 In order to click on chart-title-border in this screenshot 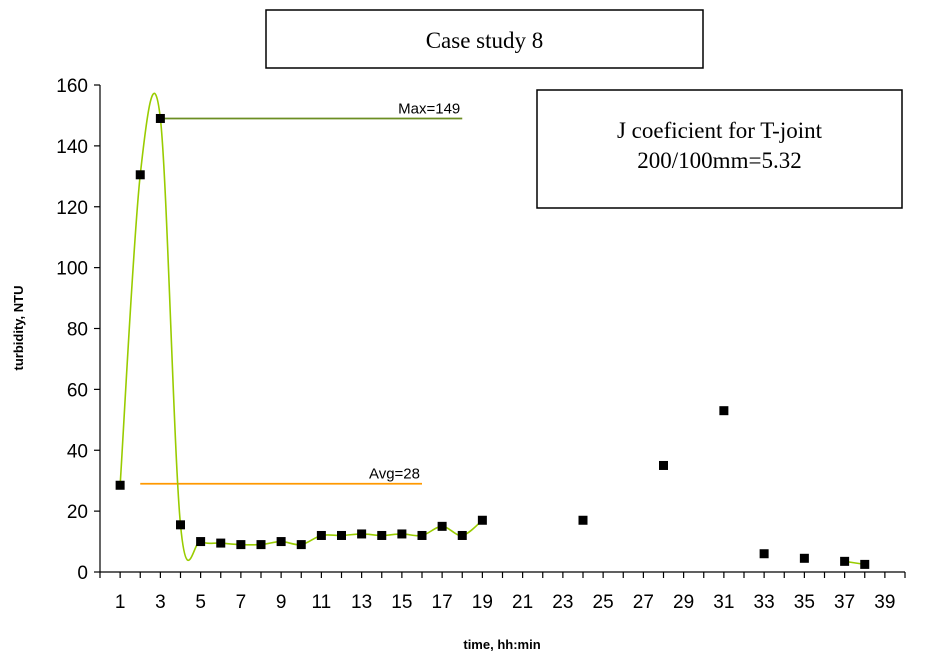, I will do `click(484, 39)`.